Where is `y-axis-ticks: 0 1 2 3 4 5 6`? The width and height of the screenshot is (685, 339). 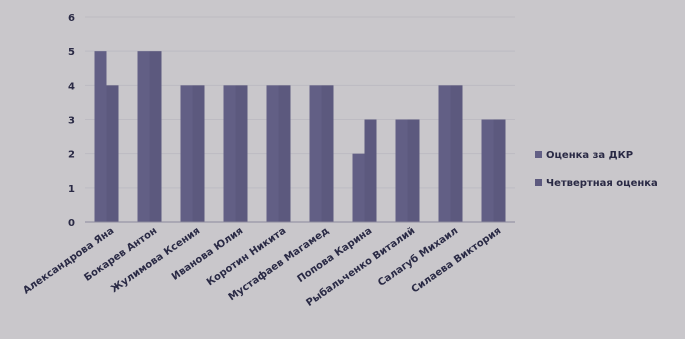
y-axis-ticks: 0 1 2 3 4 5 6 is located at coordinates (71, 121).